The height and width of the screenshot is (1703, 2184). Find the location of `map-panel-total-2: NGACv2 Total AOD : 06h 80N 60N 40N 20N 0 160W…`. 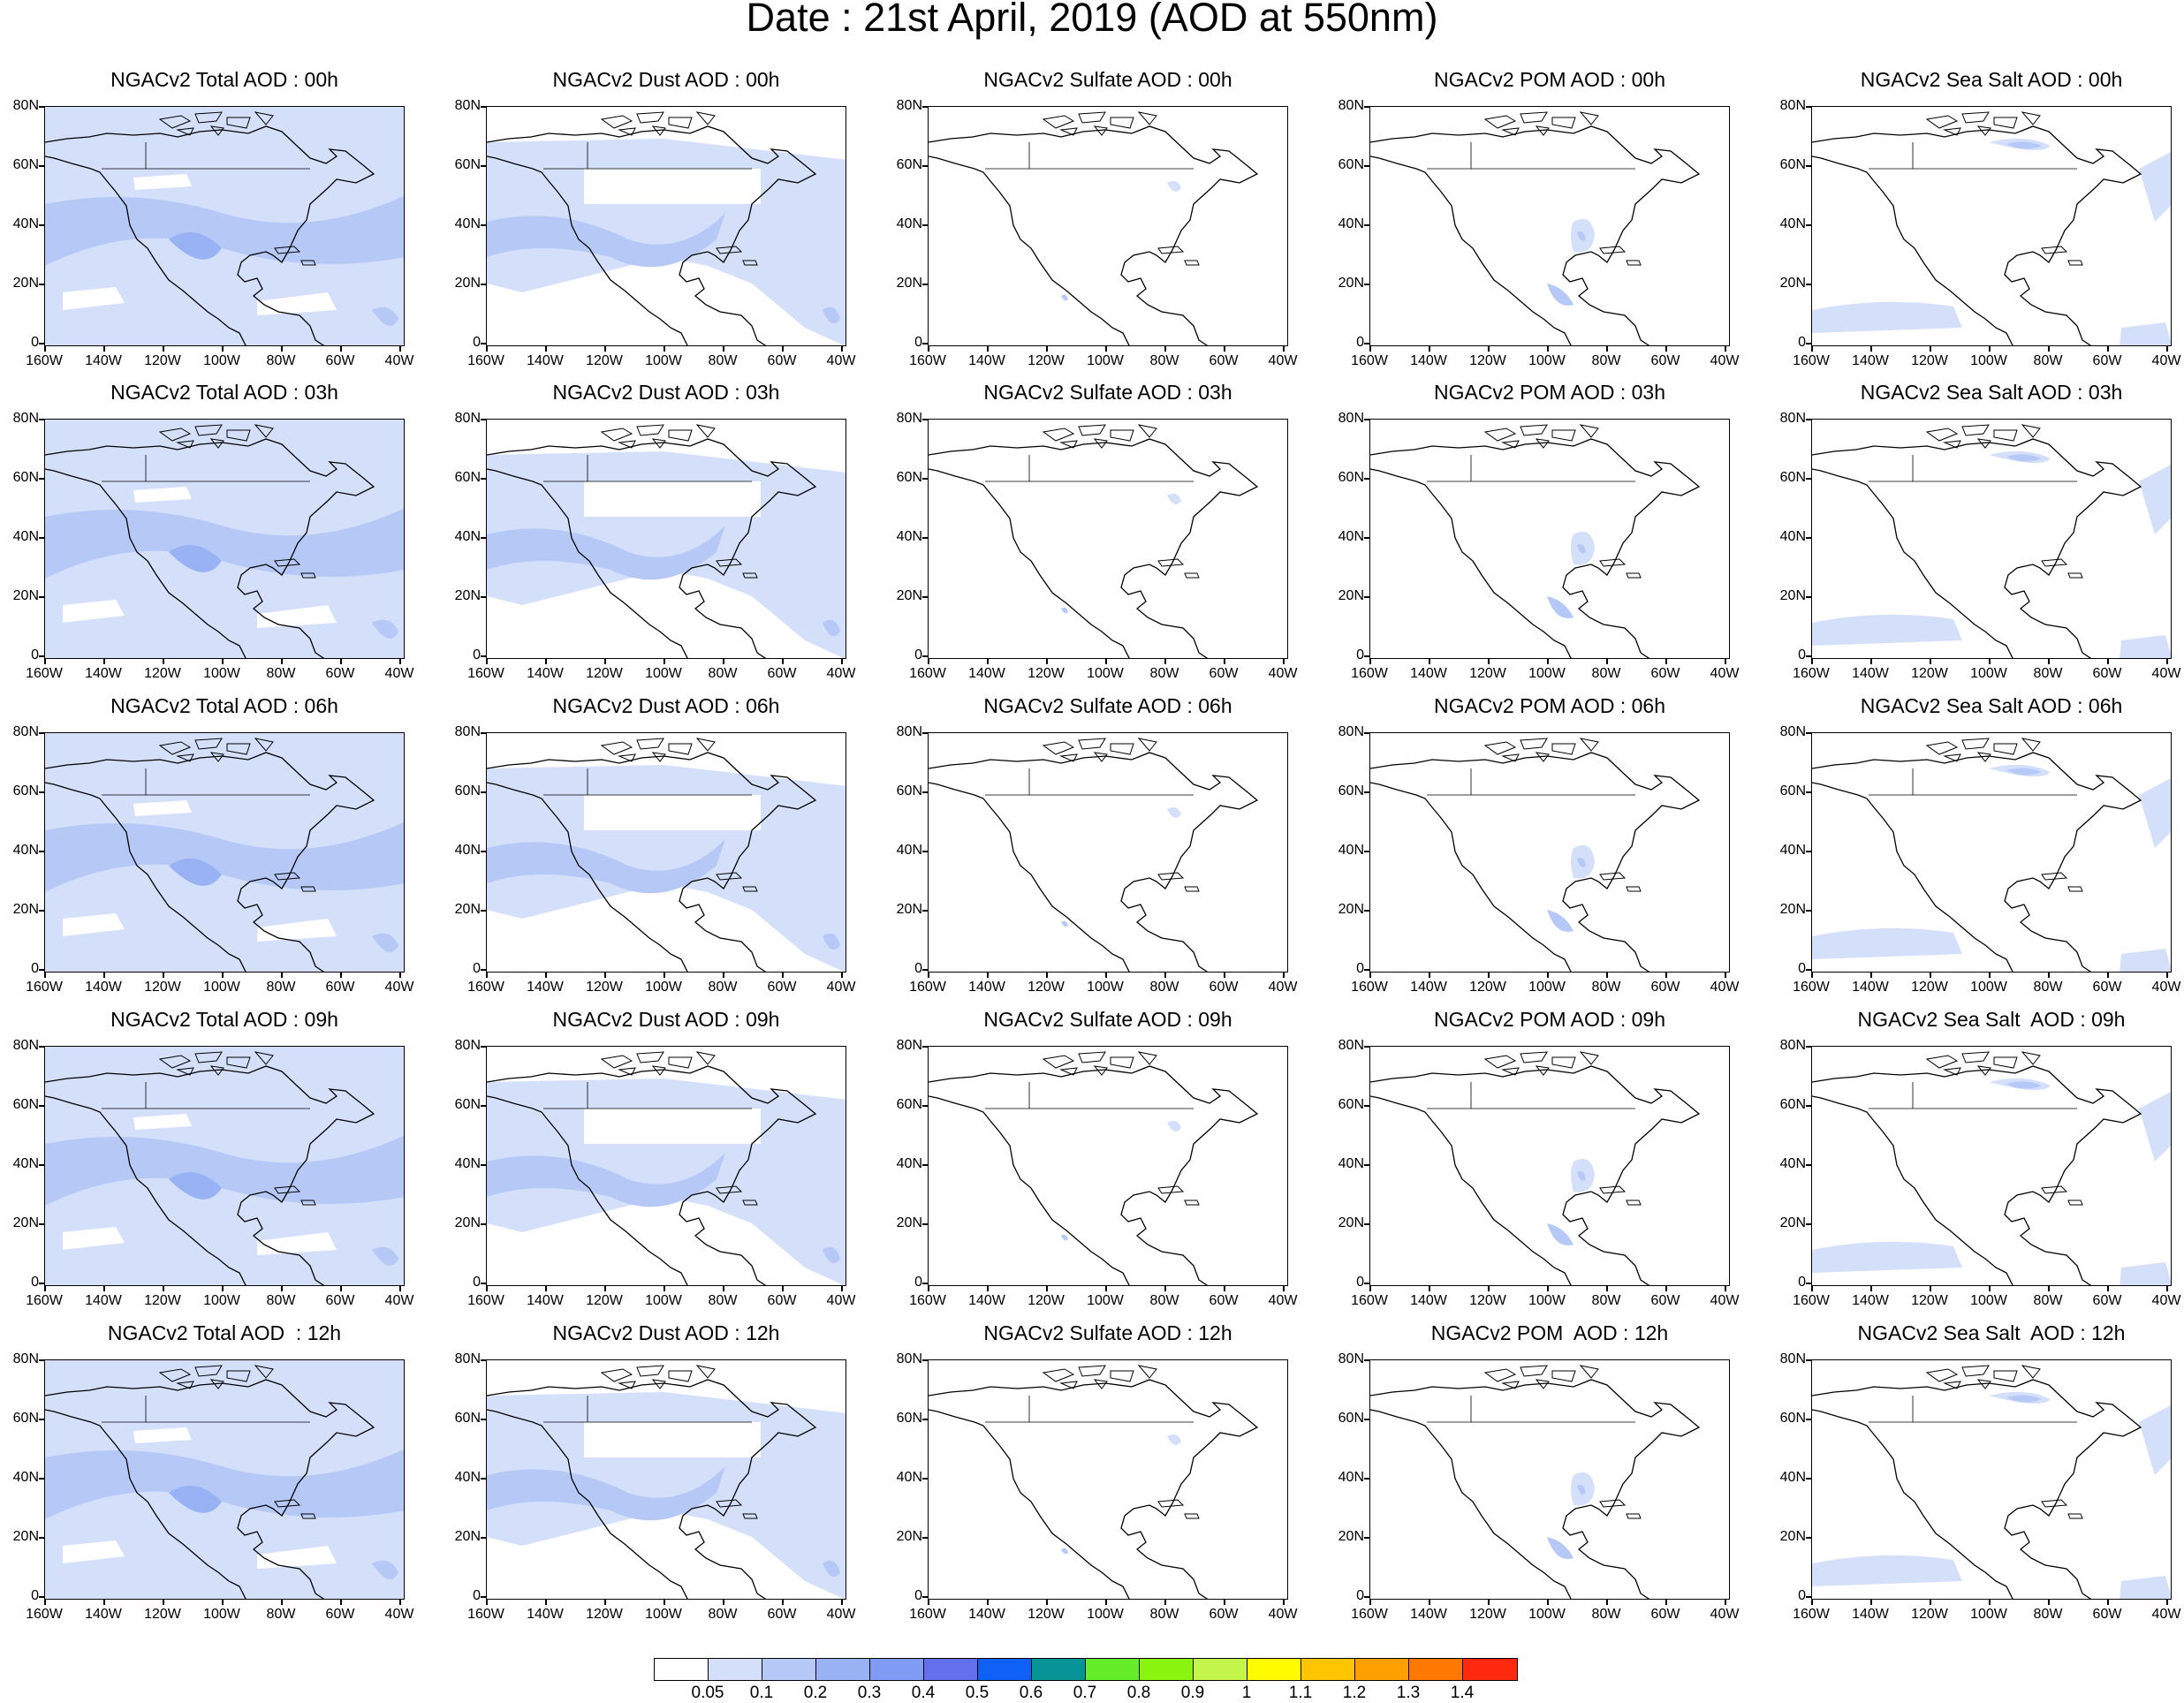

map-panel-total-2: NGACv2 Total AOD : 06h 80N 60N 40N 20N 0 160W… is located at coordinates (250, 863).